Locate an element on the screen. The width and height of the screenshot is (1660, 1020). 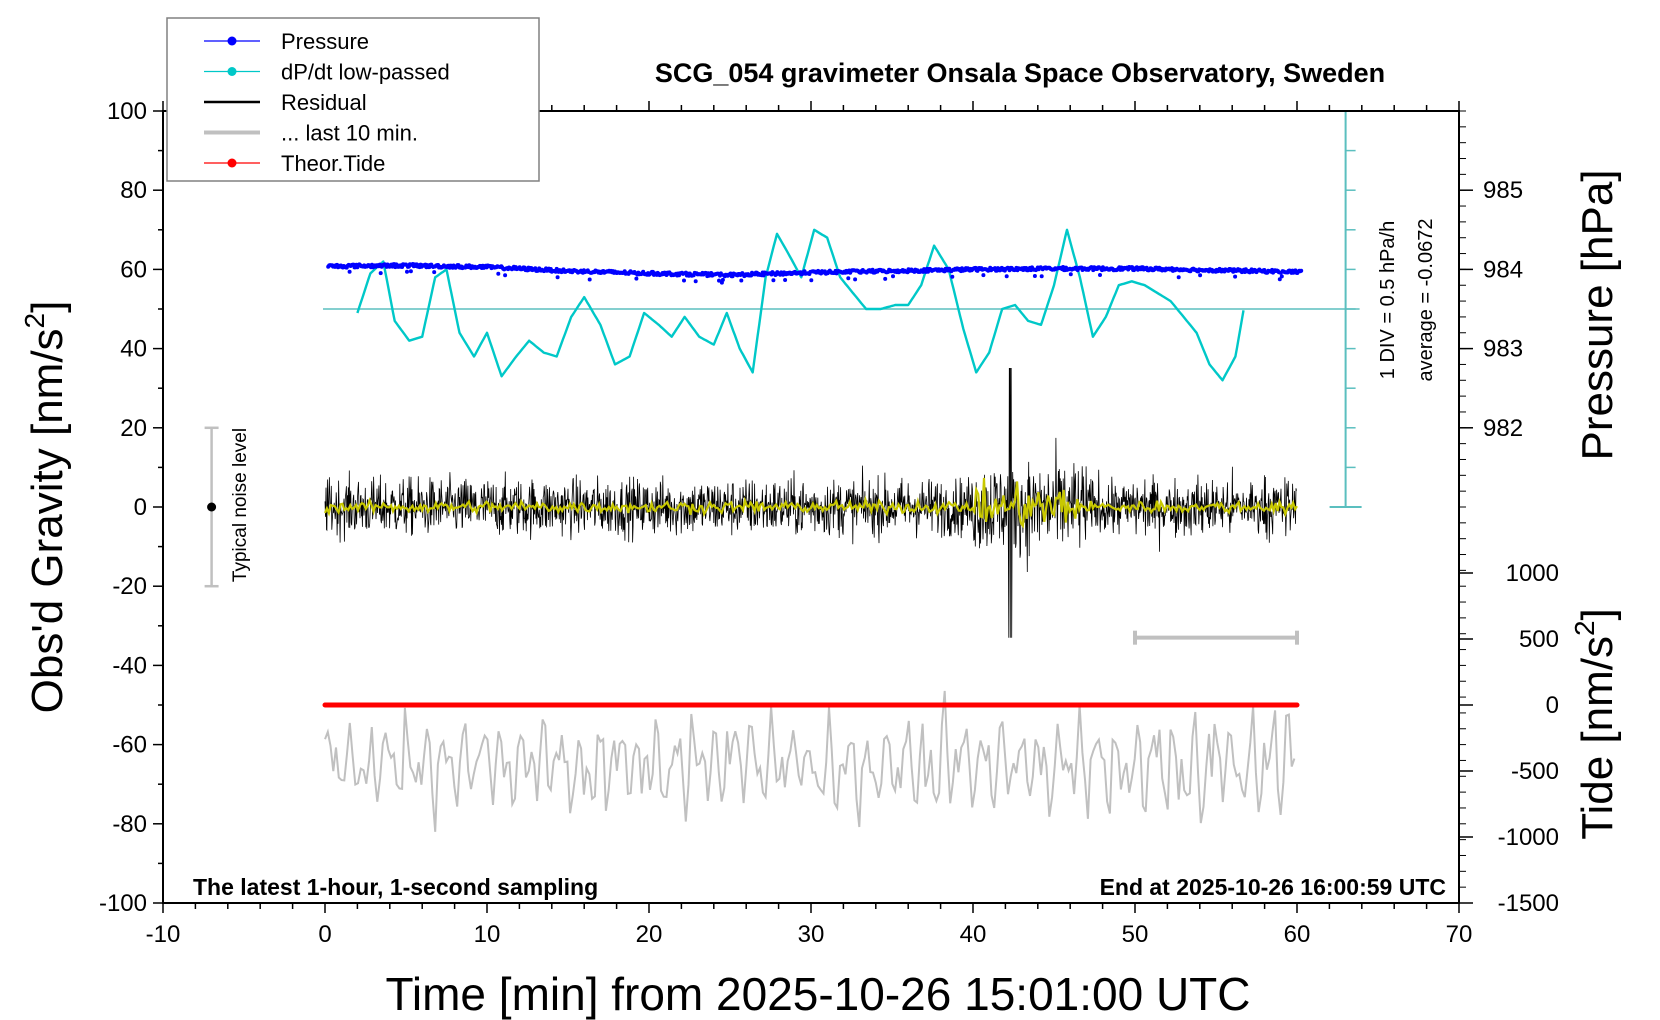
tide-tick-label: -1500 is located at coordinates (1528, 903).